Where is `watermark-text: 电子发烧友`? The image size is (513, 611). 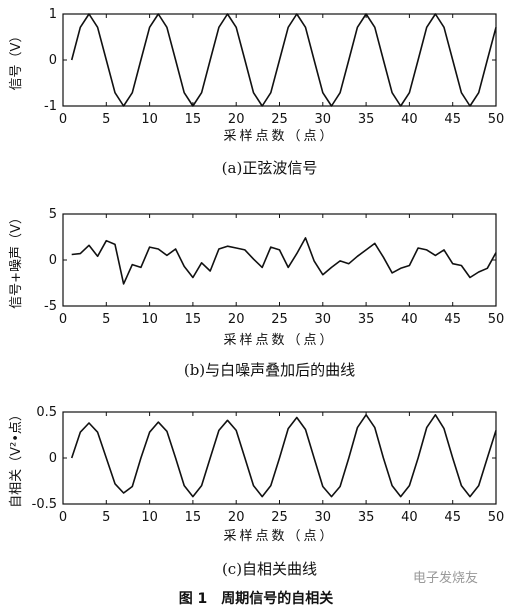
watermark-text: 电子发烧友 is located at coordinates (445, 578).